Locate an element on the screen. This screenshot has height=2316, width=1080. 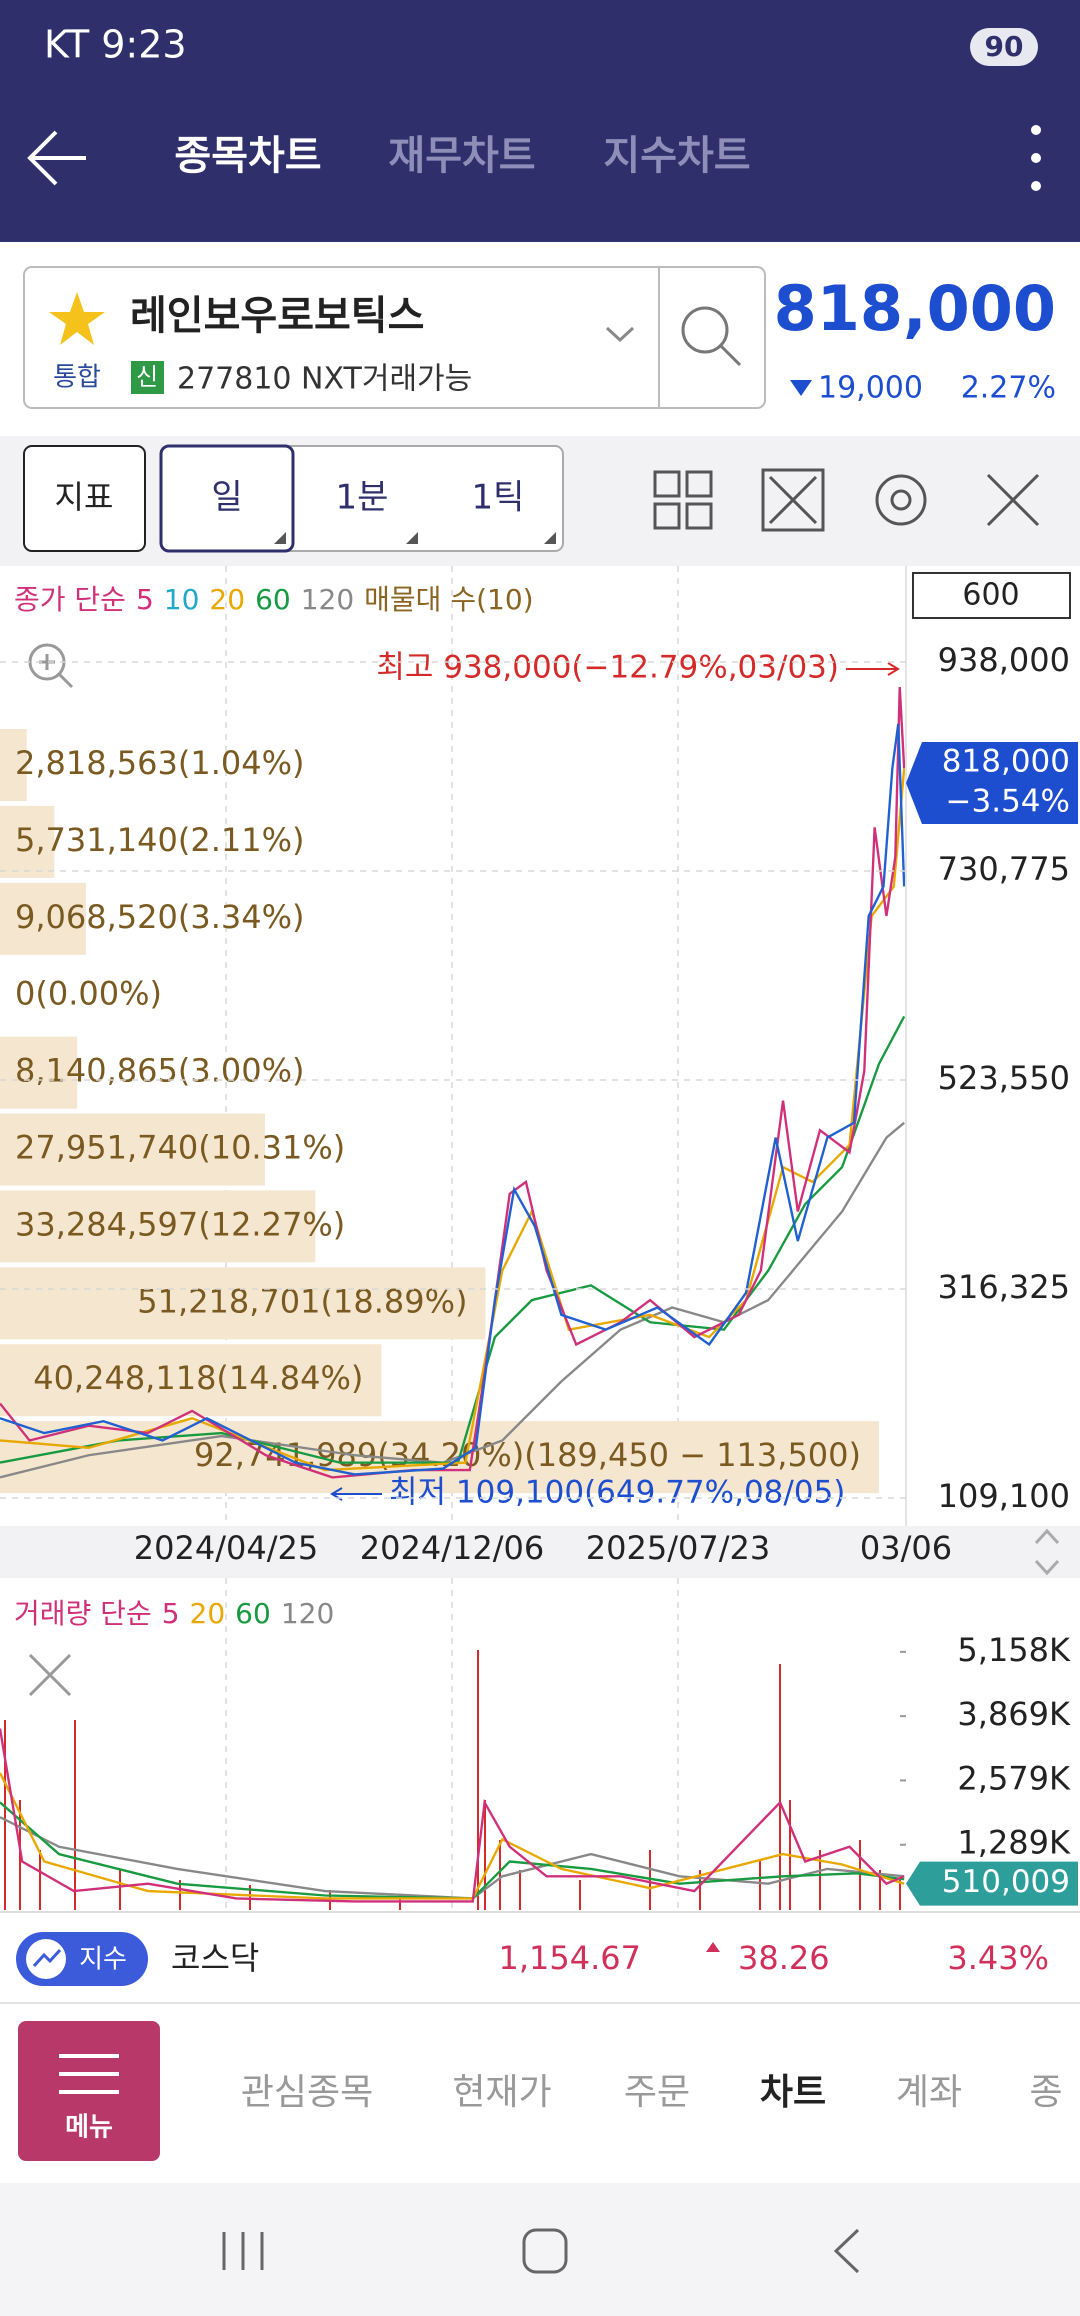
price-legend: 종가 단순 5 10 20 60 120 매물대 수(10) is located at coordinates (274, 599).